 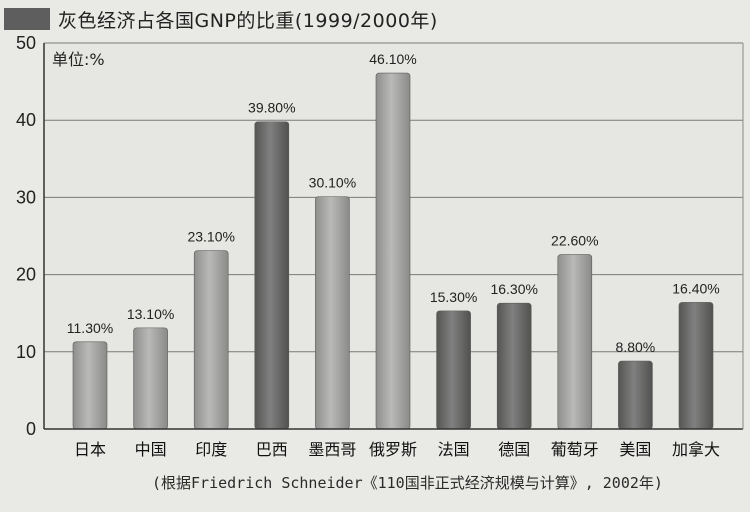 I want to click on data-label: 13.10%, so click(x=150, y=314).